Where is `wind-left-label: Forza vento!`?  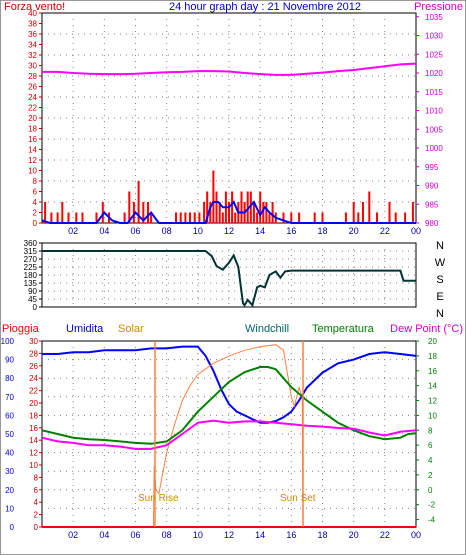
wind-left-label: Forza vento! is located at coordinates (34, 7).